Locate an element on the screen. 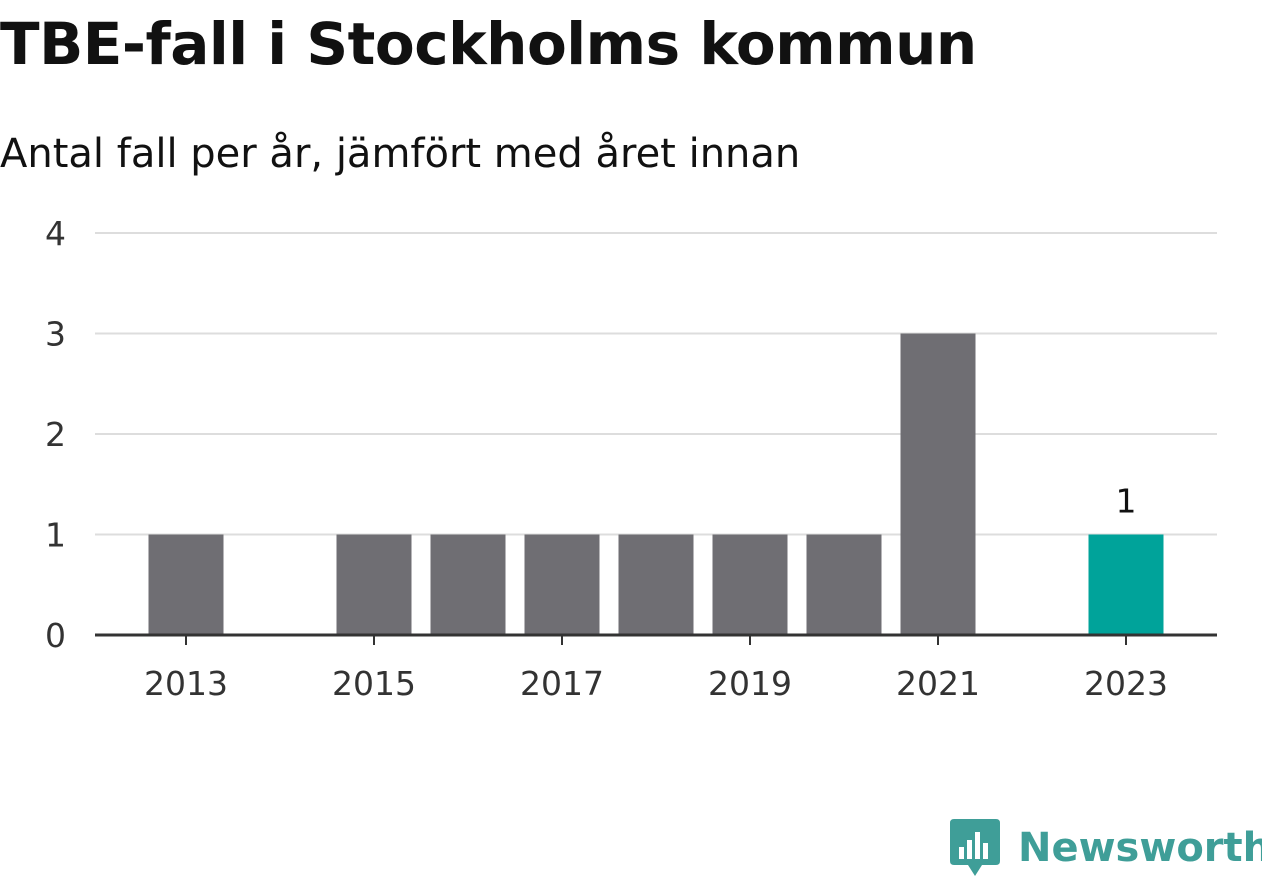  chart-title: TBE-fall i Stockholms kommun is located at coordinates (488, 44).